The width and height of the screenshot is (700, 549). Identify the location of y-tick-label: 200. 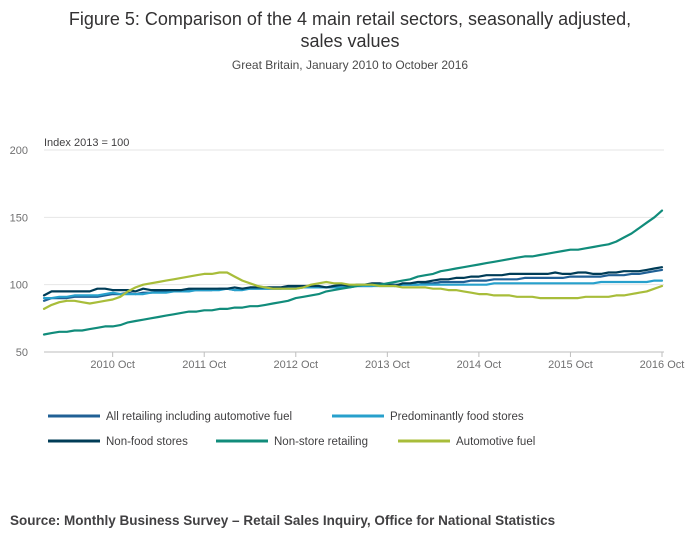
(19, 151).